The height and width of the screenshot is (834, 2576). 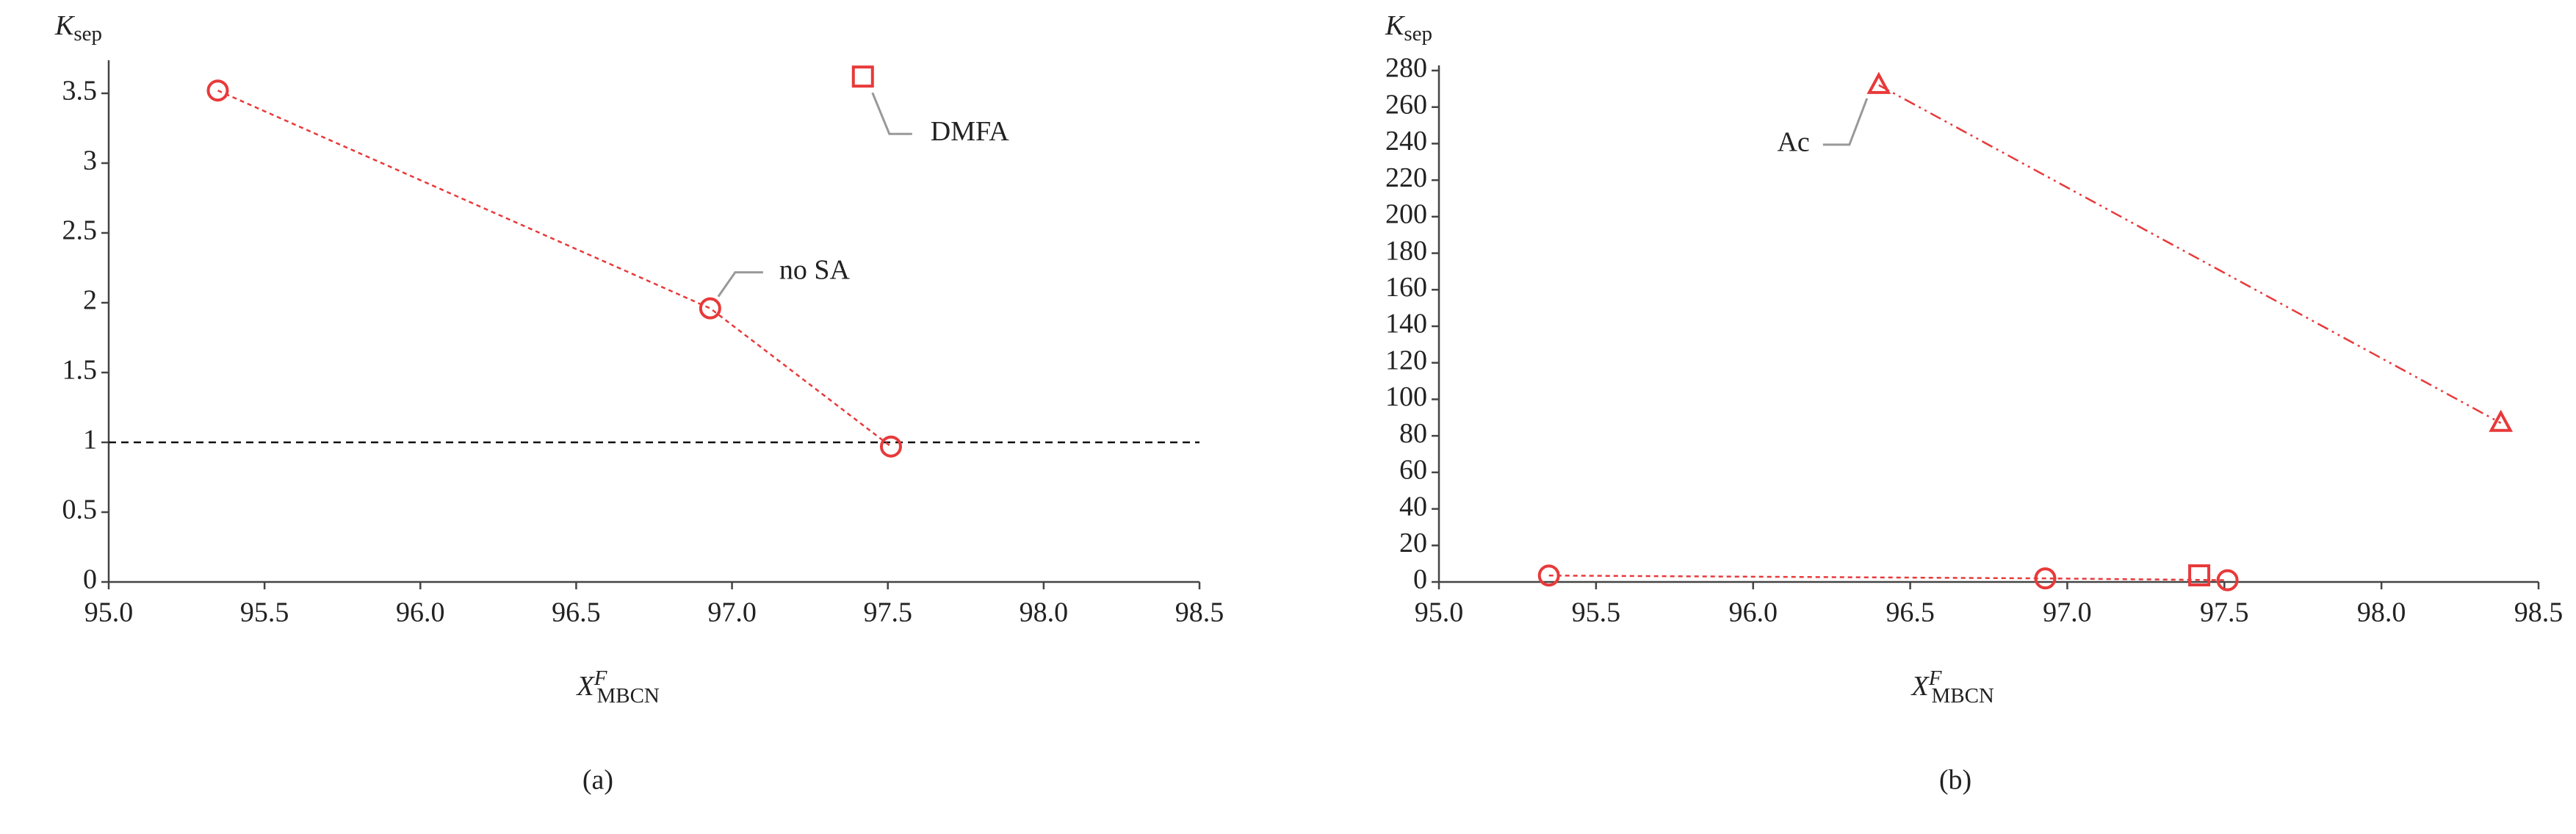 What do you see at coordinates (80, 370) in the screenshot?
I see `y-tick-label: 1.5` at bounding box center [80, 370].